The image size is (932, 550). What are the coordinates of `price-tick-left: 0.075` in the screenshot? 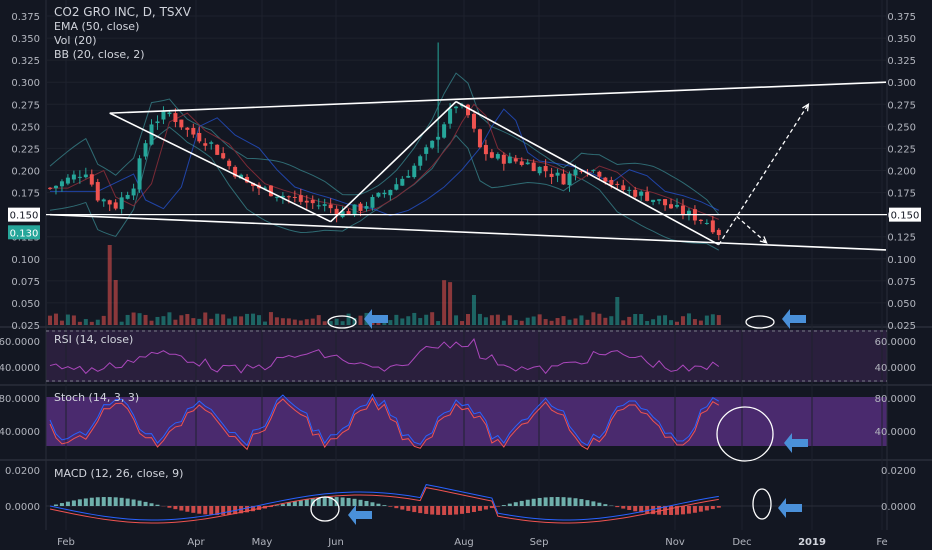 It's located at (25, 282).